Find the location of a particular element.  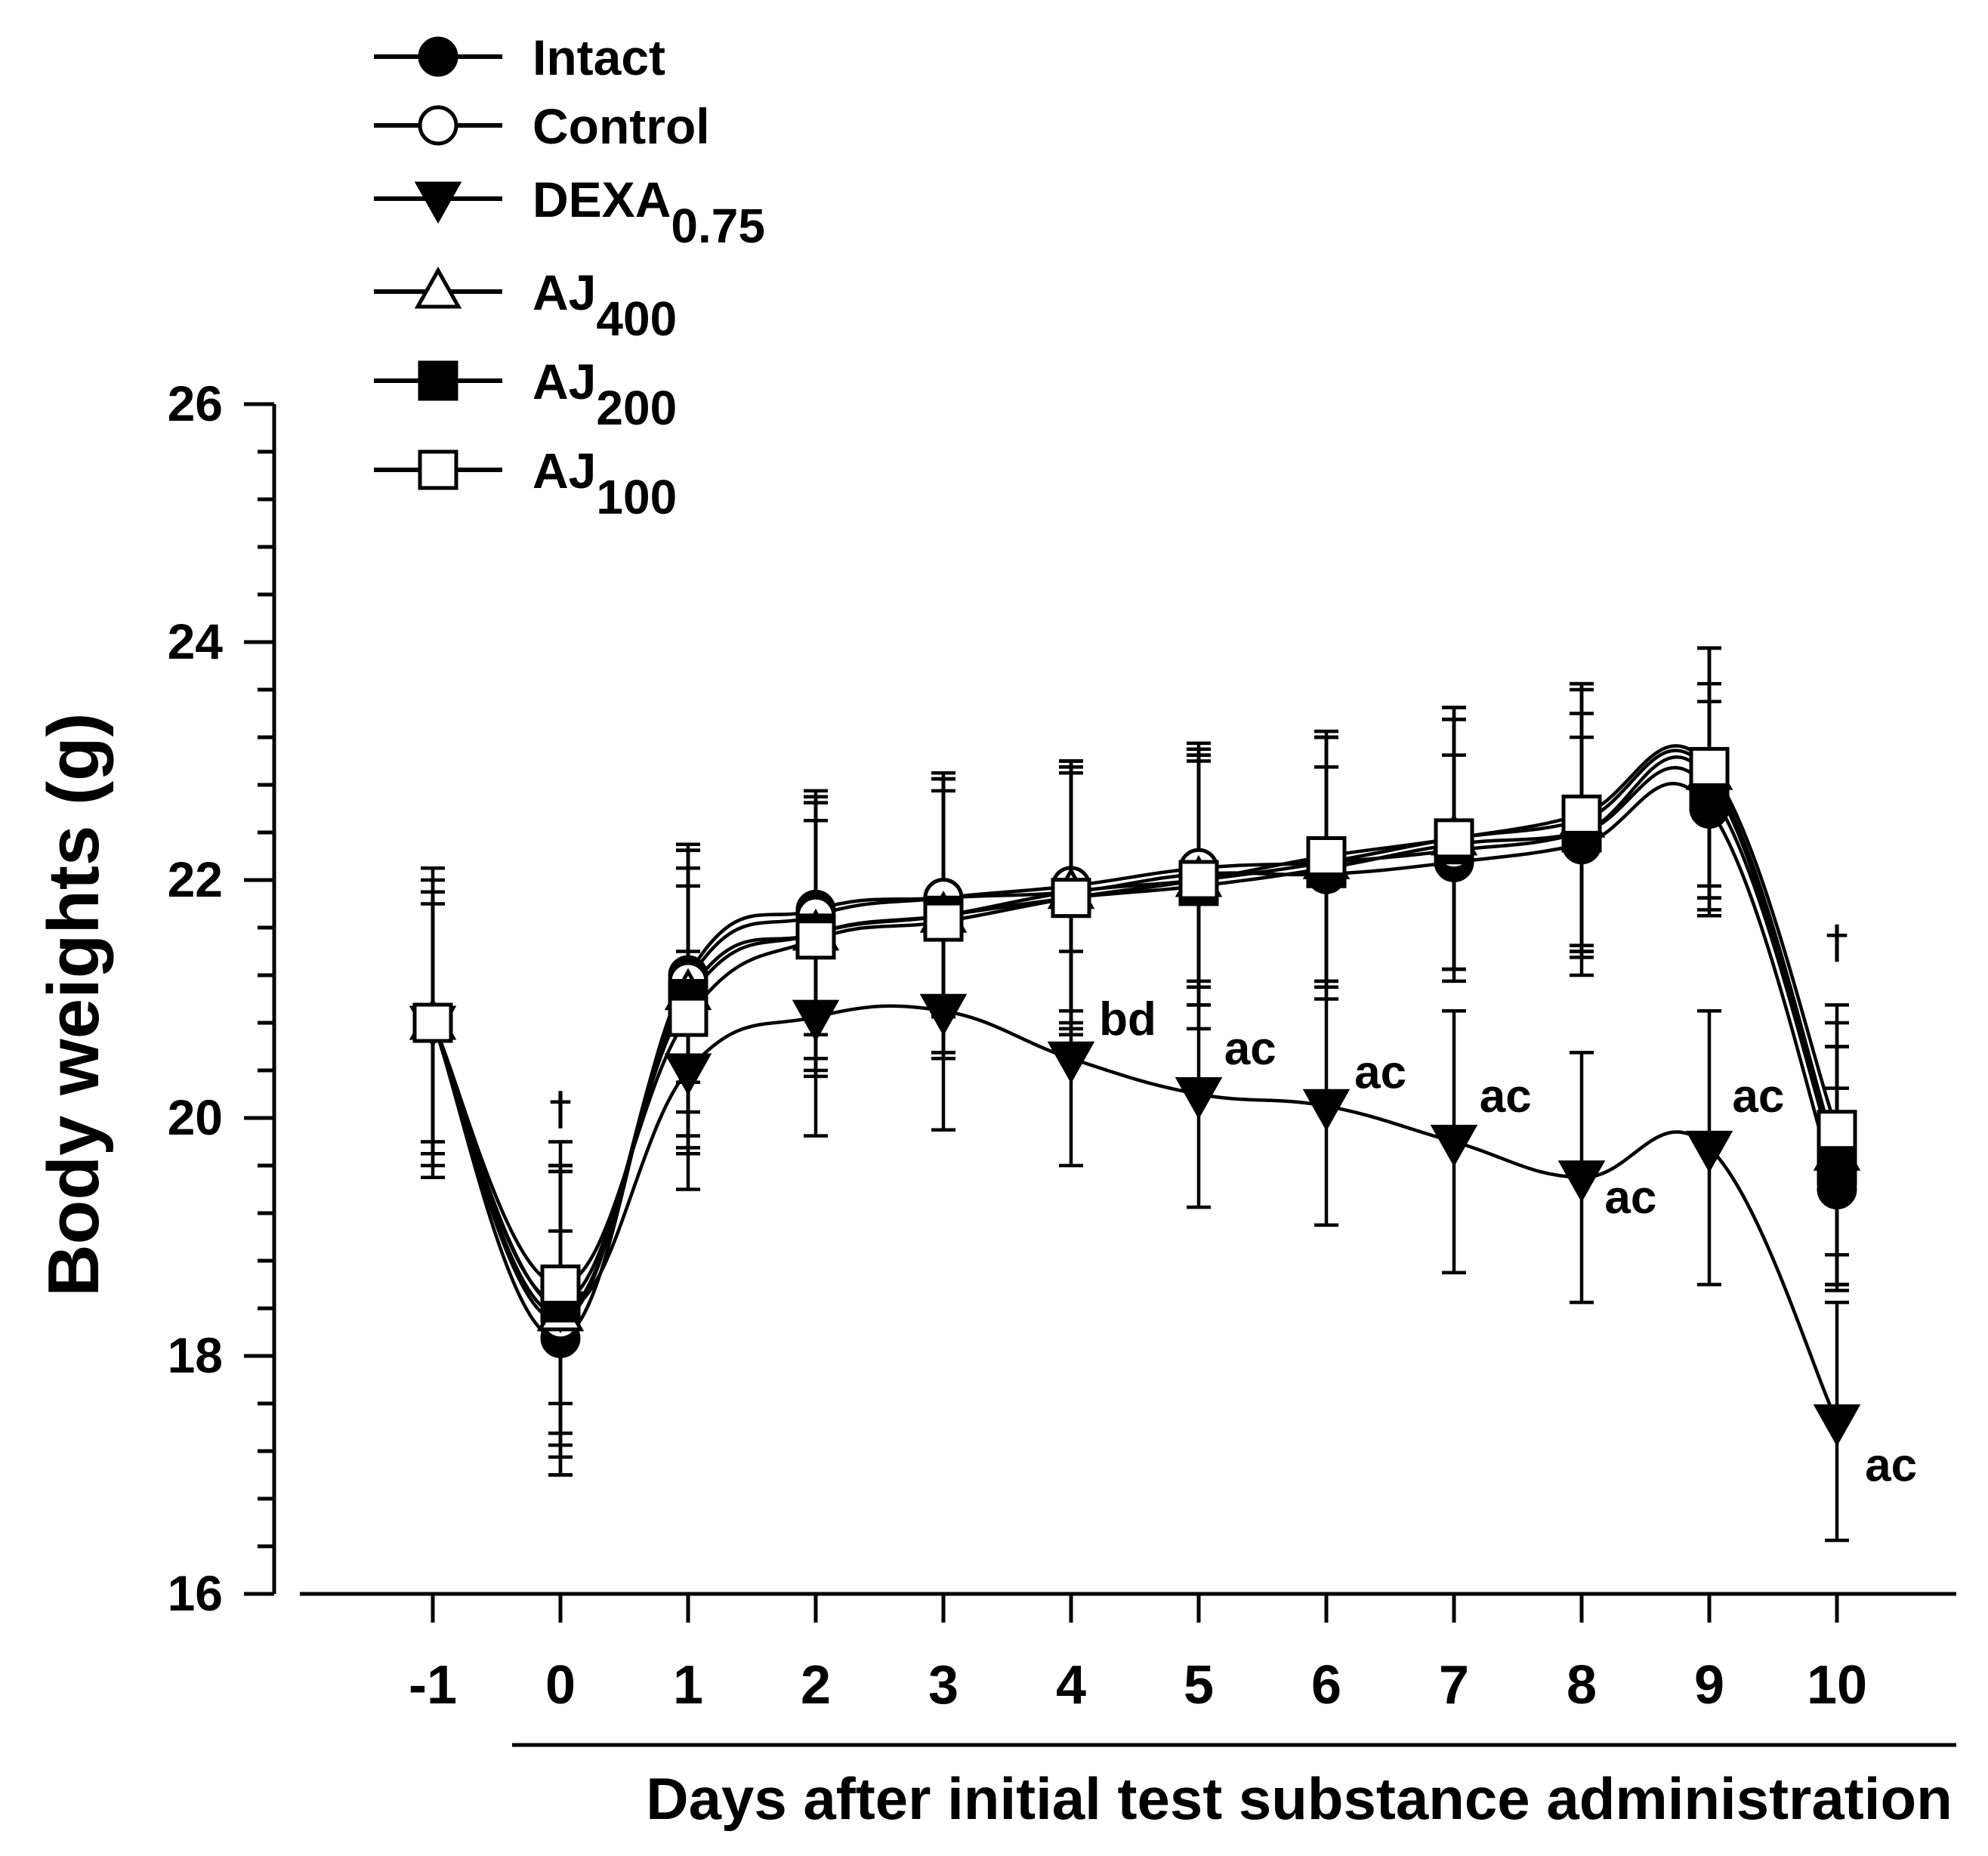

y-tick-label: 20 is located at coordinates (196, 1117).